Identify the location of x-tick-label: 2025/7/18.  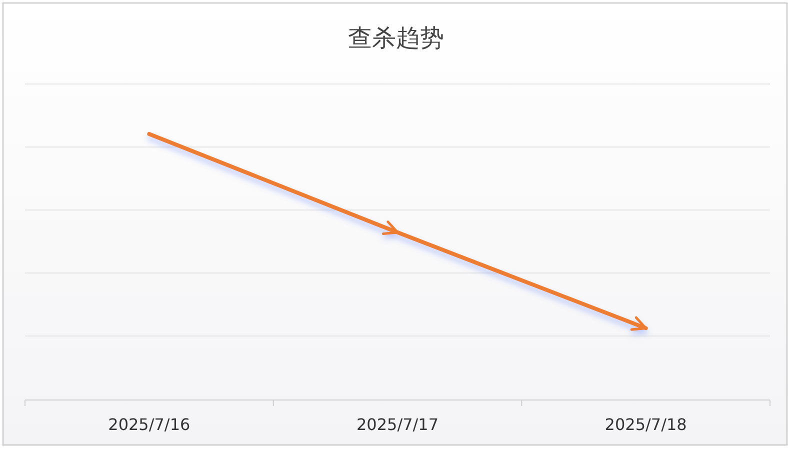
(645, 424).